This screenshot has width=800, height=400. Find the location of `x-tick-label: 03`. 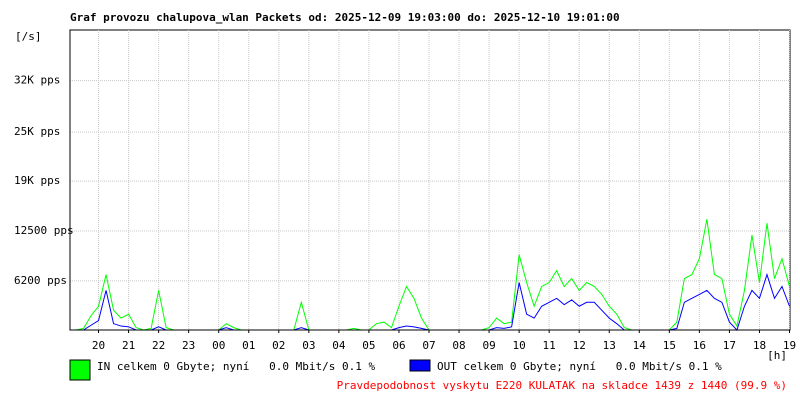

x-tick-label: 03 is located at coordinates (308, 345).